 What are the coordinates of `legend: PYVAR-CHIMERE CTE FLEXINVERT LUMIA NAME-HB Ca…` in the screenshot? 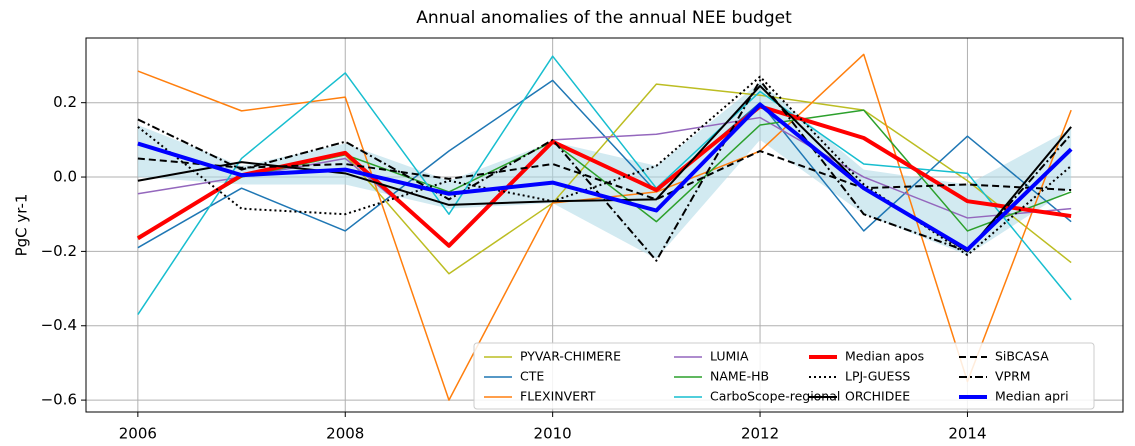 It's located at (784, 376).